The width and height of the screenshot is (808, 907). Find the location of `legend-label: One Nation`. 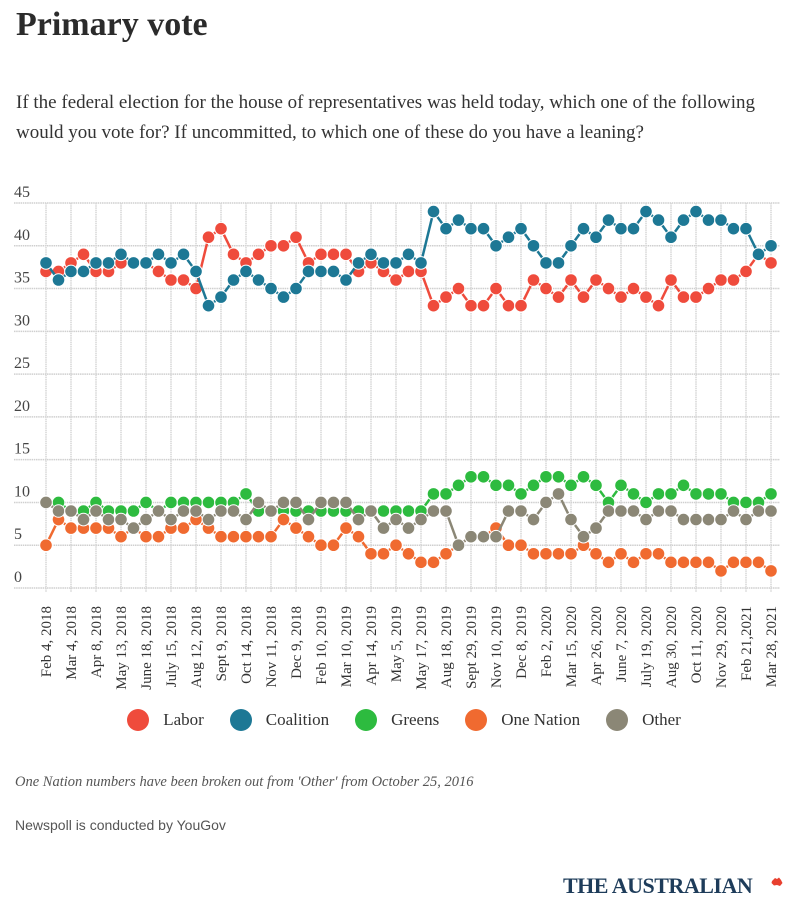

legend-label: One Nation is located at coordinates (541, 719).